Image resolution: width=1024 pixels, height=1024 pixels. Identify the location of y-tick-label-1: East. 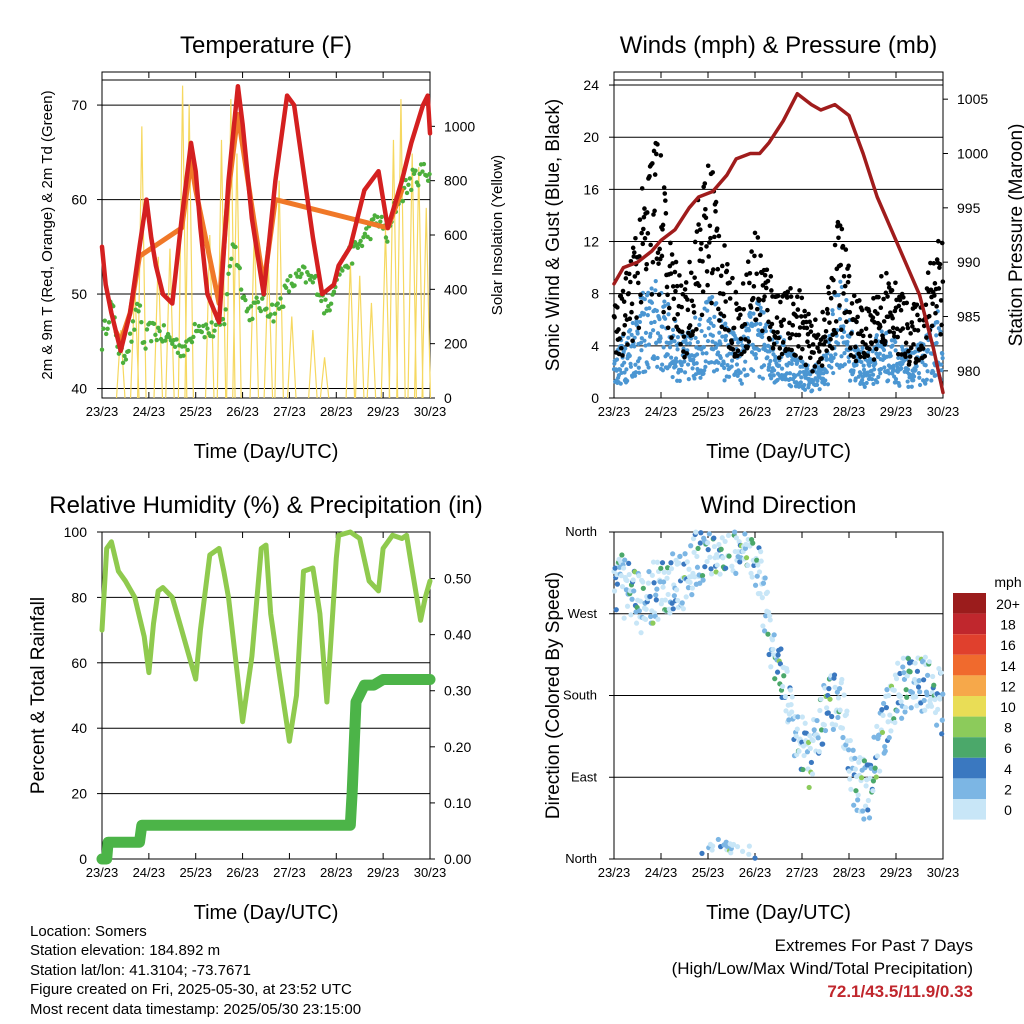
(584, 776).